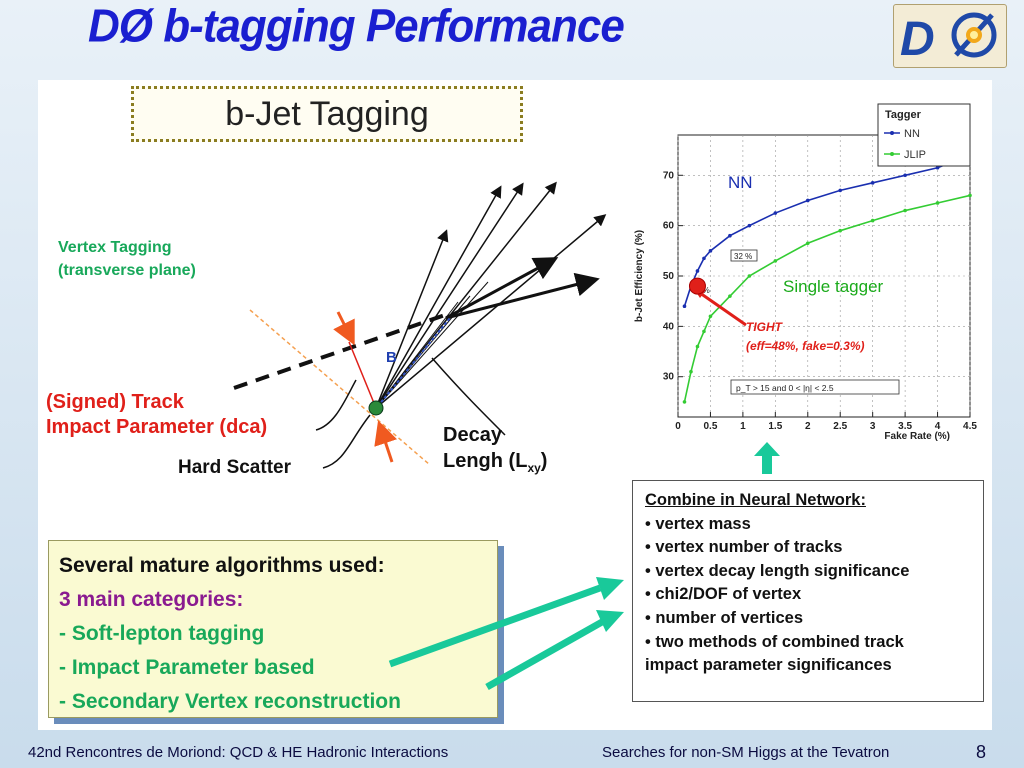  Describe the element at coordinates (743, 426) in the screenshot. I see `x-tick-label: 1` at that location.